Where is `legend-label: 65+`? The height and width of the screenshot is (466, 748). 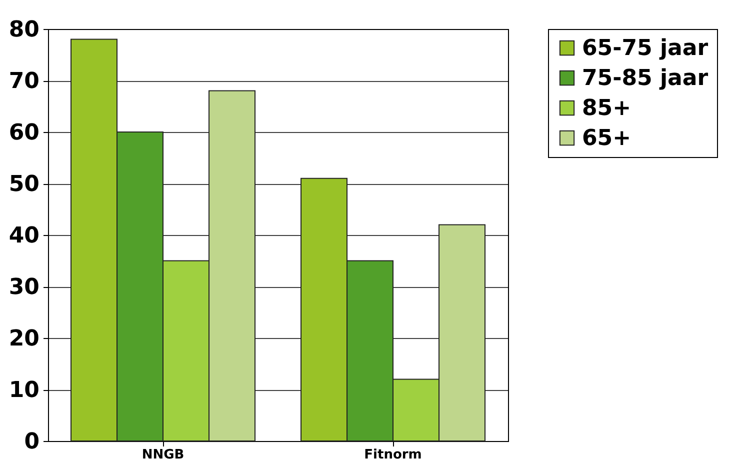
legend-label: 65+ is located at coordinates (607, 138).